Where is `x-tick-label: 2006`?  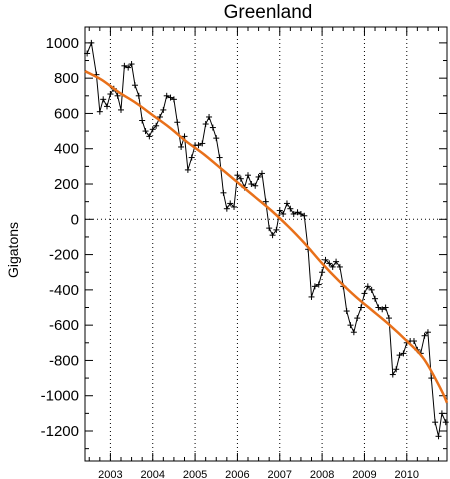
x-tick-label: 2006 is located at coordinates (237, 474).